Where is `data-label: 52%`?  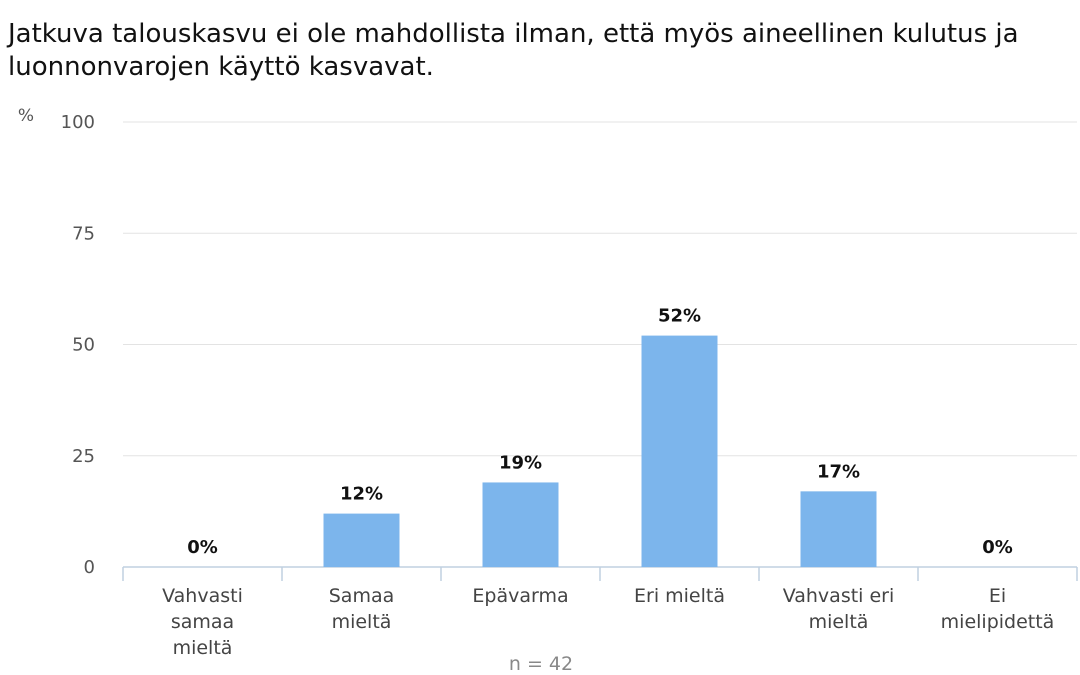 data-label: 52% is located at coordinates (679, 316).